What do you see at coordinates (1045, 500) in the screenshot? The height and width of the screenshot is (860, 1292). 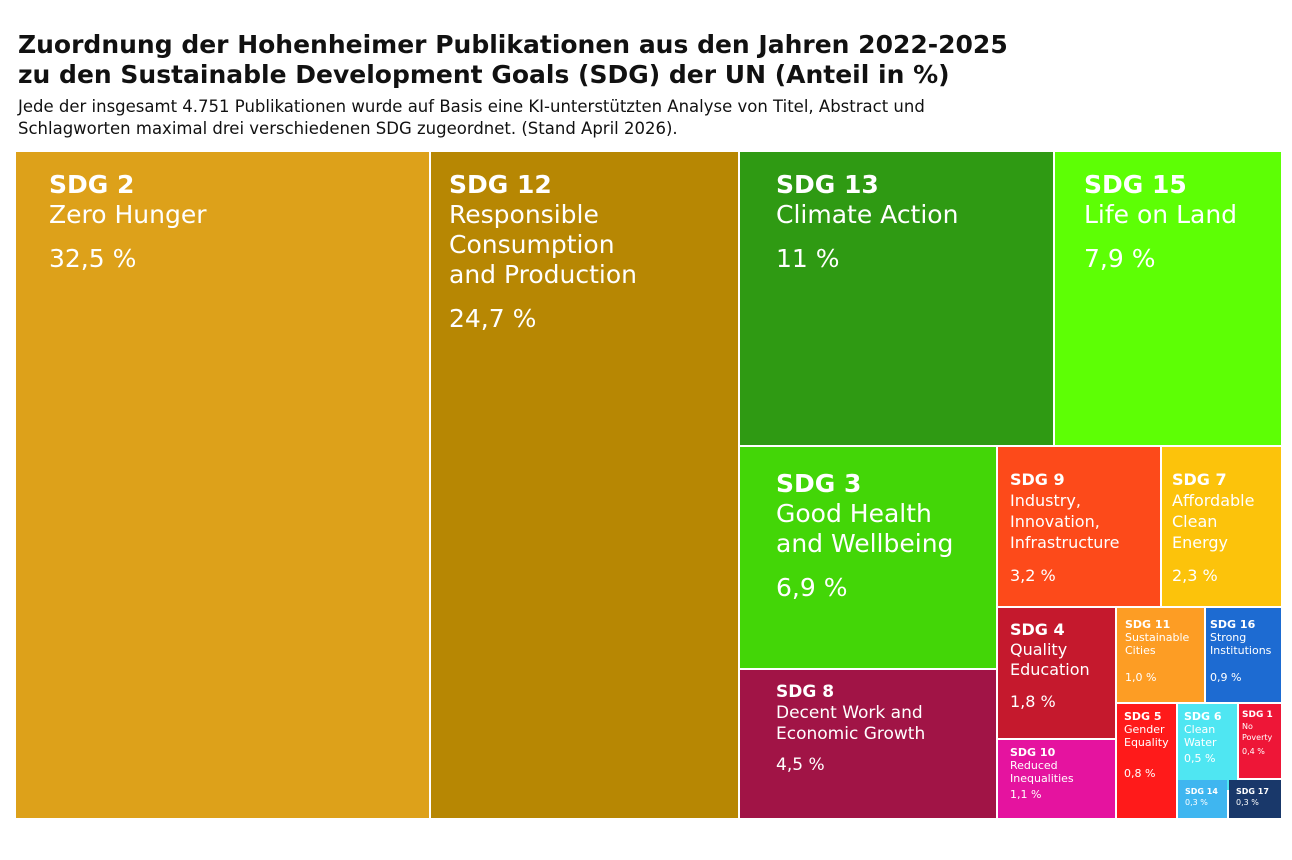 I see `tile-name-line: Industry,` at bounding box center [1045, 500].